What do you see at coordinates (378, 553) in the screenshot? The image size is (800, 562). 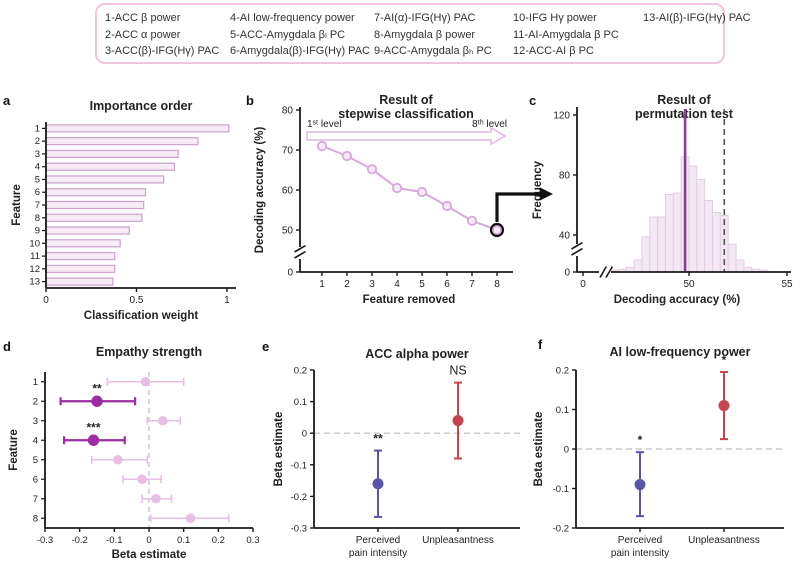 I see `x-category-label: pain intensity` at bounding box center [378, 553].